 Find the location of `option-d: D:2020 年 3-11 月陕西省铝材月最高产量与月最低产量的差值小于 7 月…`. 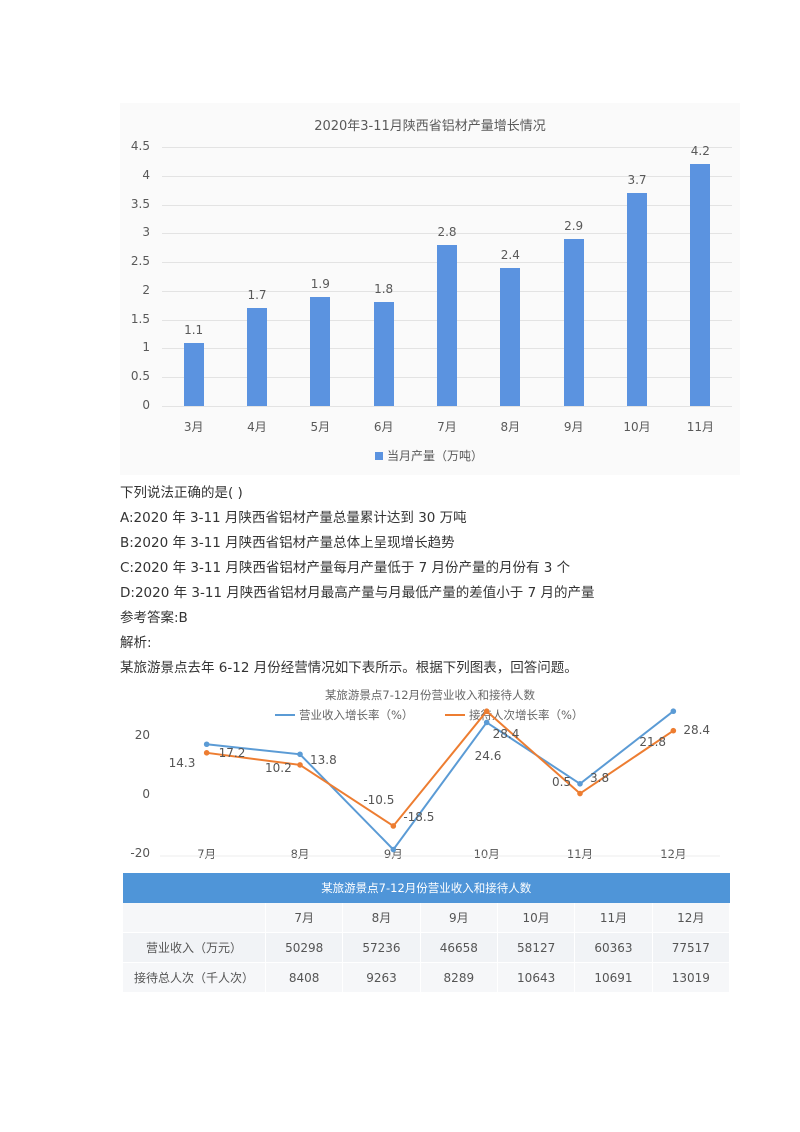

option-d: D:2020 年 3-11 月陕西省铝材月最高产量与月最低产量的差值小于 7 月… is located at coordinates (357, 593).